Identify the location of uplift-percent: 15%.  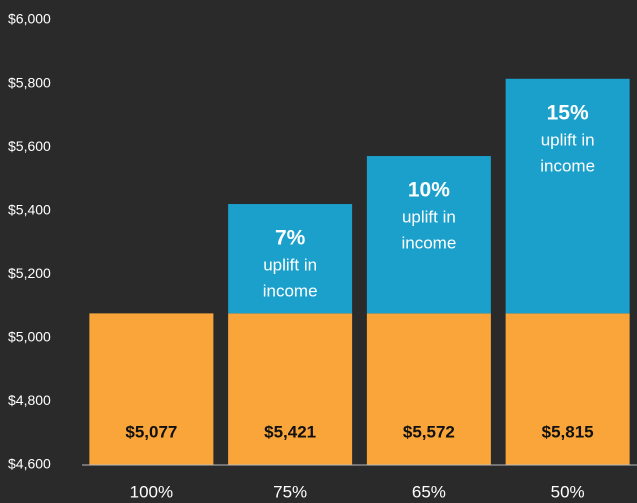
(568, 112).